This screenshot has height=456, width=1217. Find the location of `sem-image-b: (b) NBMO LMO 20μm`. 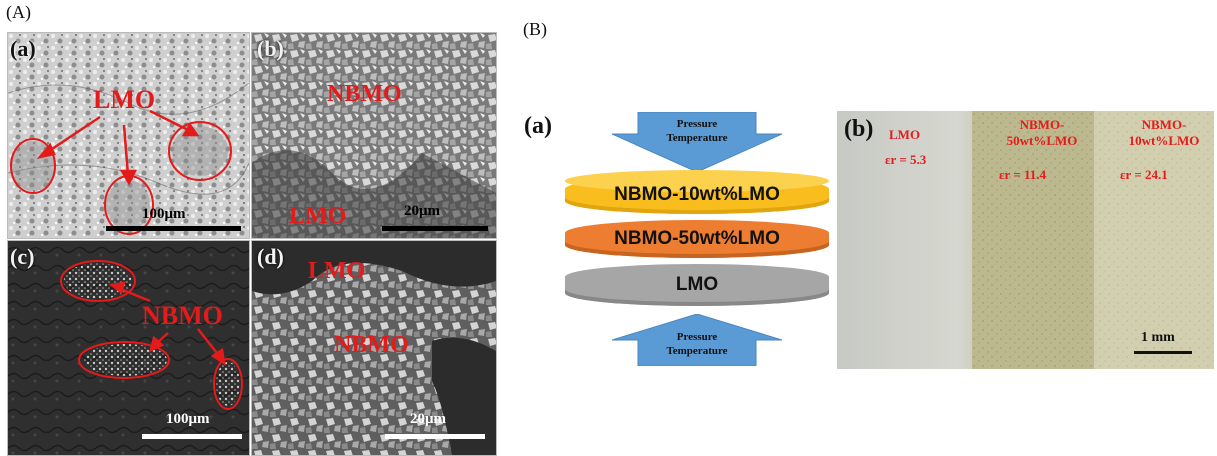

sem-image-b: (b) NBMO LMO 20μm is located at coordinates (374, 135).